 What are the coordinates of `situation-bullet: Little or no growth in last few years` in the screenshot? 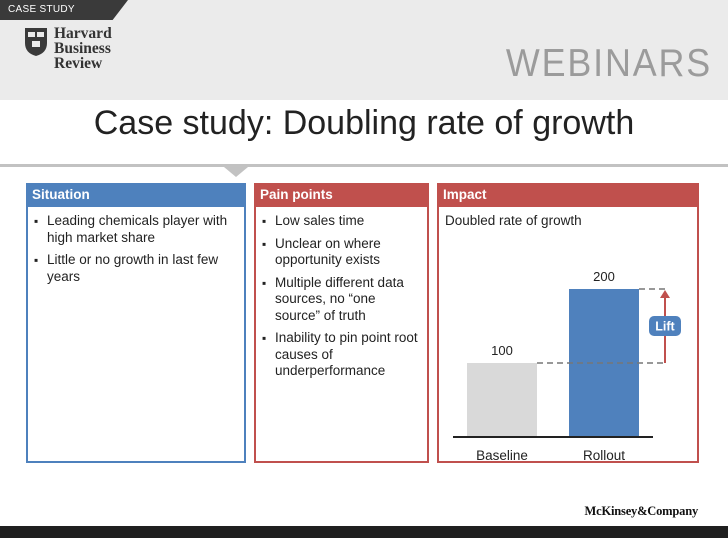 It's located at (137, 268).